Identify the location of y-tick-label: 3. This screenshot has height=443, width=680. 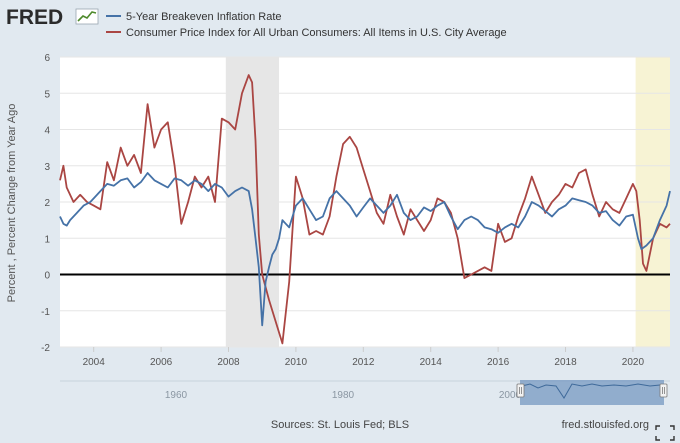
(47, 167).